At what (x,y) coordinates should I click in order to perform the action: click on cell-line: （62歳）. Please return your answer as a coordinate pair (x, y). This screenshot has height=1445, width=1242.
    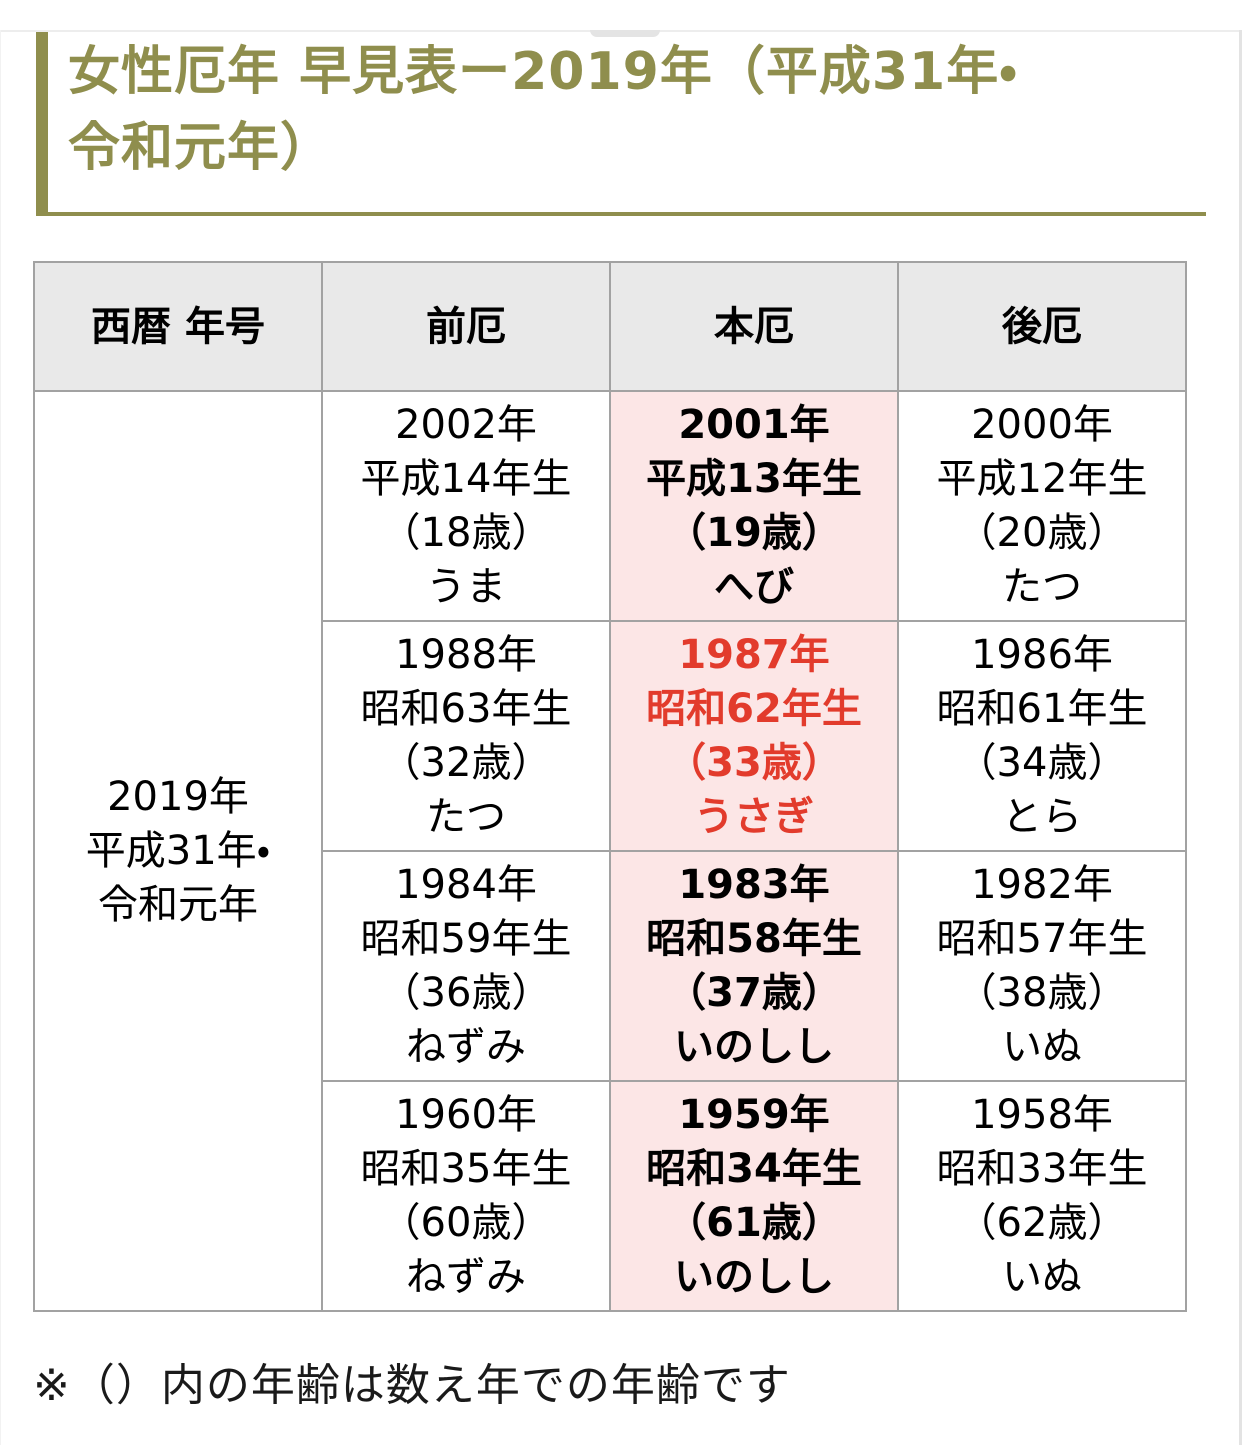
    Looking at the image, I should click on (1042, 1223).